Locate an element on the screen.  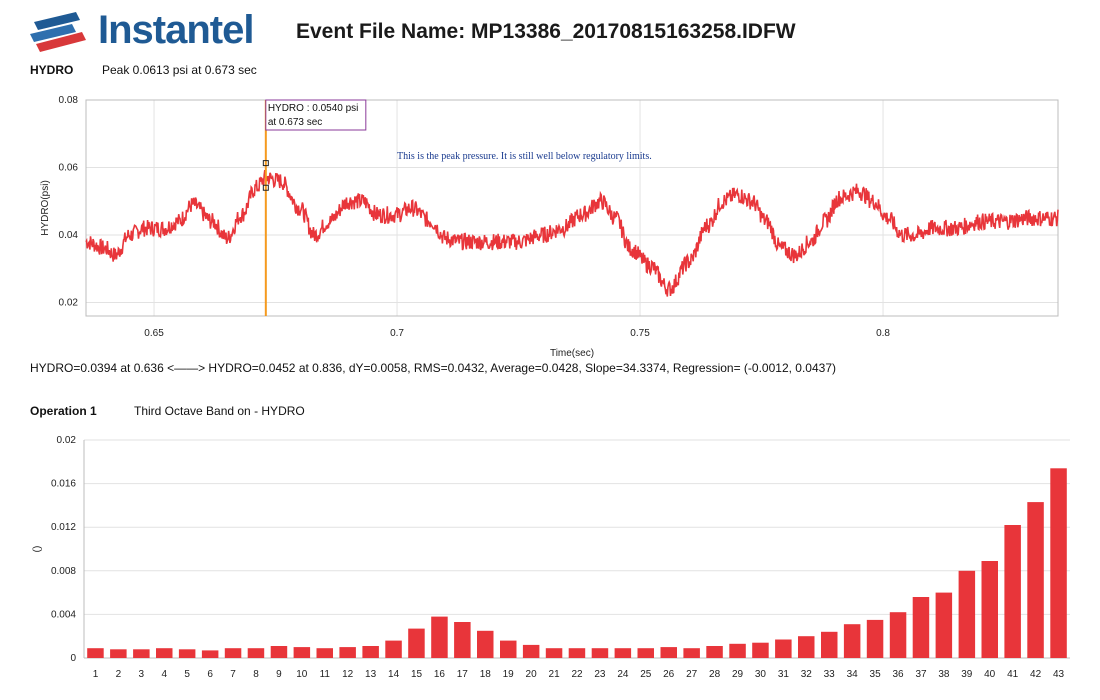
band-x-tick-label: 3 is located at coordinates (142, 674).